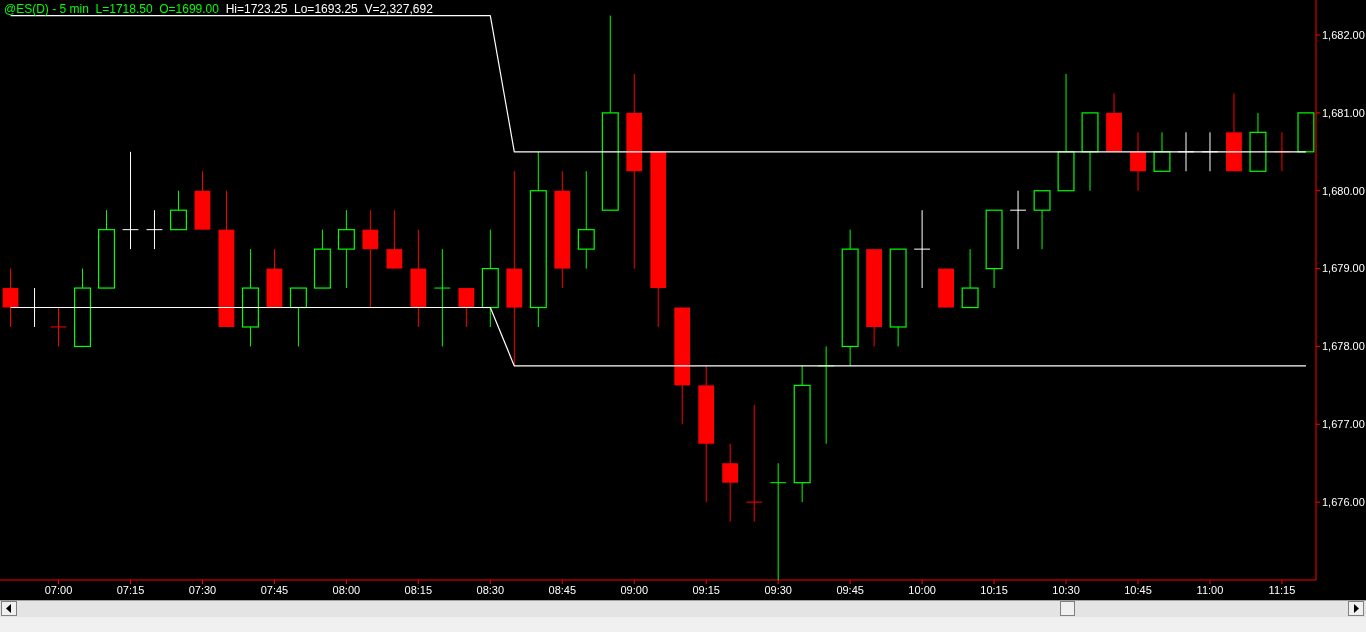 This screenshot has height=632, width=1366. What do you see at coordinates (850, 589) in the screenshot?
I see `x-tick-label: 09:45` at bounding box center [850, 589].